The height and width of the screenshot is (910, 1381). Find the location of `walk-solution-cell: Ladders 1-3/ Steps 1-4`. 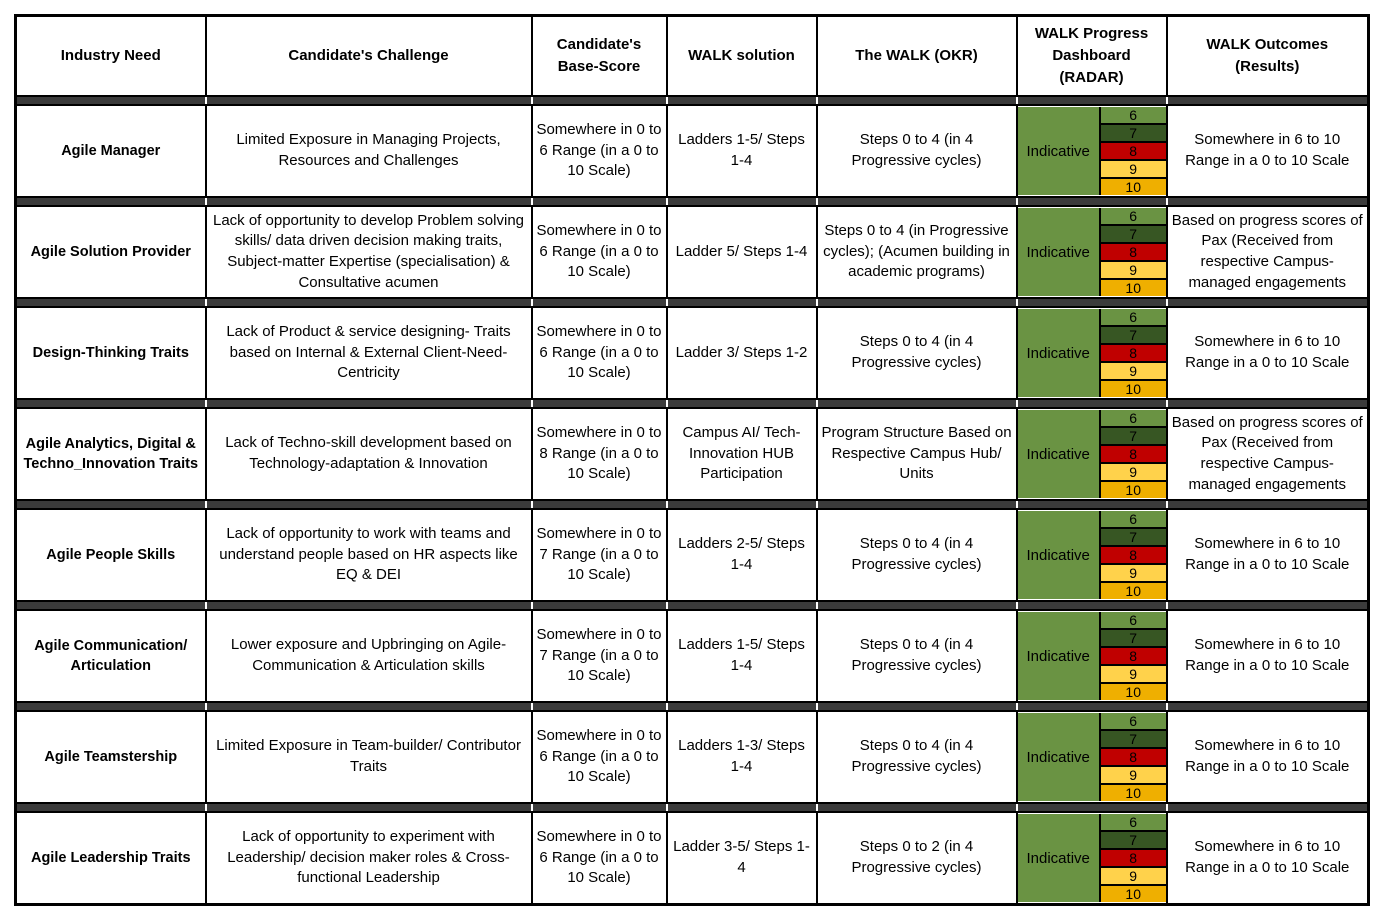

walk-solution-cell: Ladders 1-3/ Steps 1-4 is located at coordinates (741, 757).